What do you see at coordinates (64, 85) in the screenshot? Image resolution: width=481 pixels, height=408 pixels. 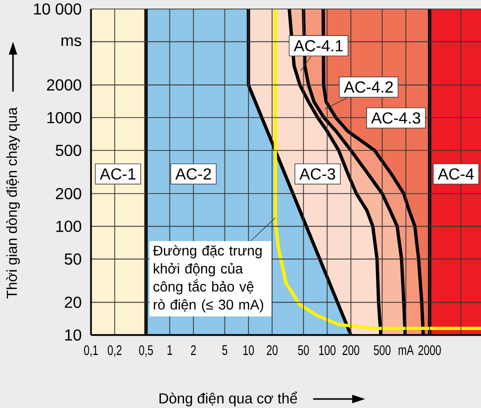 I see `y-tick-label: 2000` at bounding box center [64, 85].